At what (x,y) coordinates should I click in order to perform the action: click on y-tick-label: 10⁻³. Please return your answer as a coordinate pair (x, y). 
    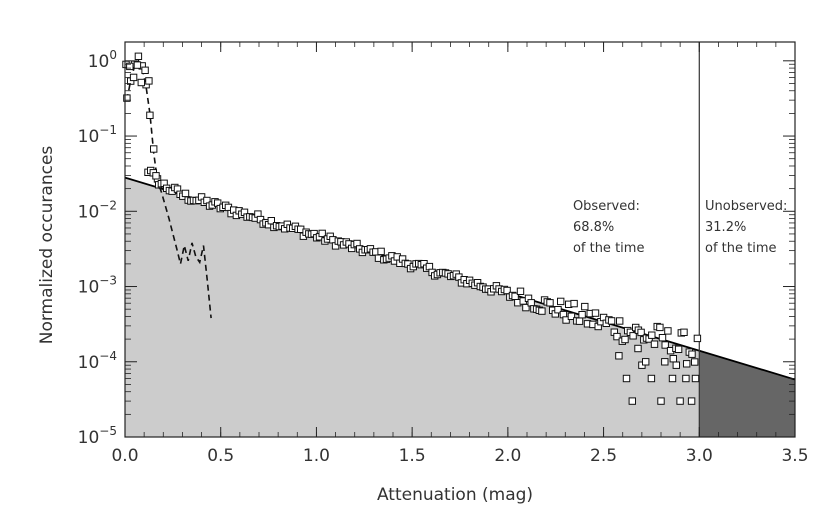
    Looking at the image, I should click on (97, 286).